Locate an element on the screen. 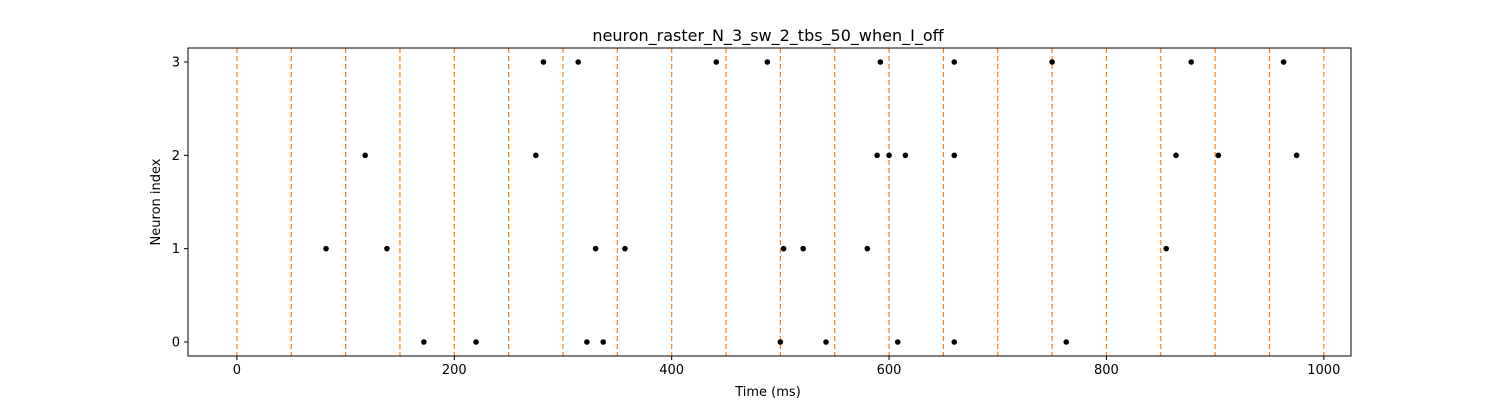 The height and width of the screenshot is (400, 1500). y-tick-label: 2 is located at coordinates (176, 156).